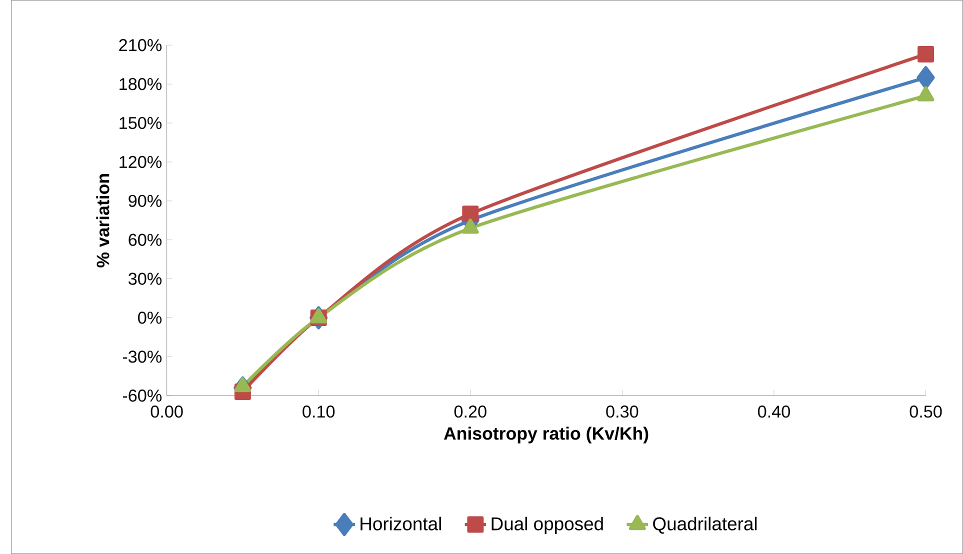 This screenshot has height=554, width=963. Describe the element at coordinates (400, 523) in the screenshot. I see `legend-label: Horizontal` at that location.